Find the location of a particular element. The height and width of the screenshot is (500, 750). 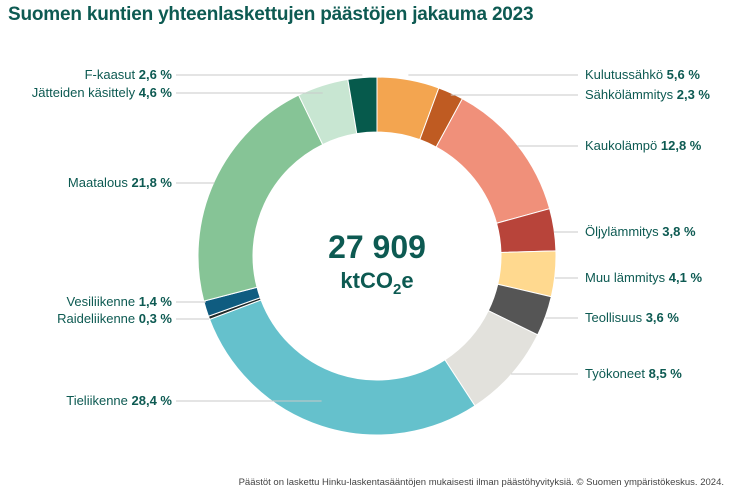

label-raideliikenne: Raideliikenne 0,3 % is located at coordinates (114, 318).